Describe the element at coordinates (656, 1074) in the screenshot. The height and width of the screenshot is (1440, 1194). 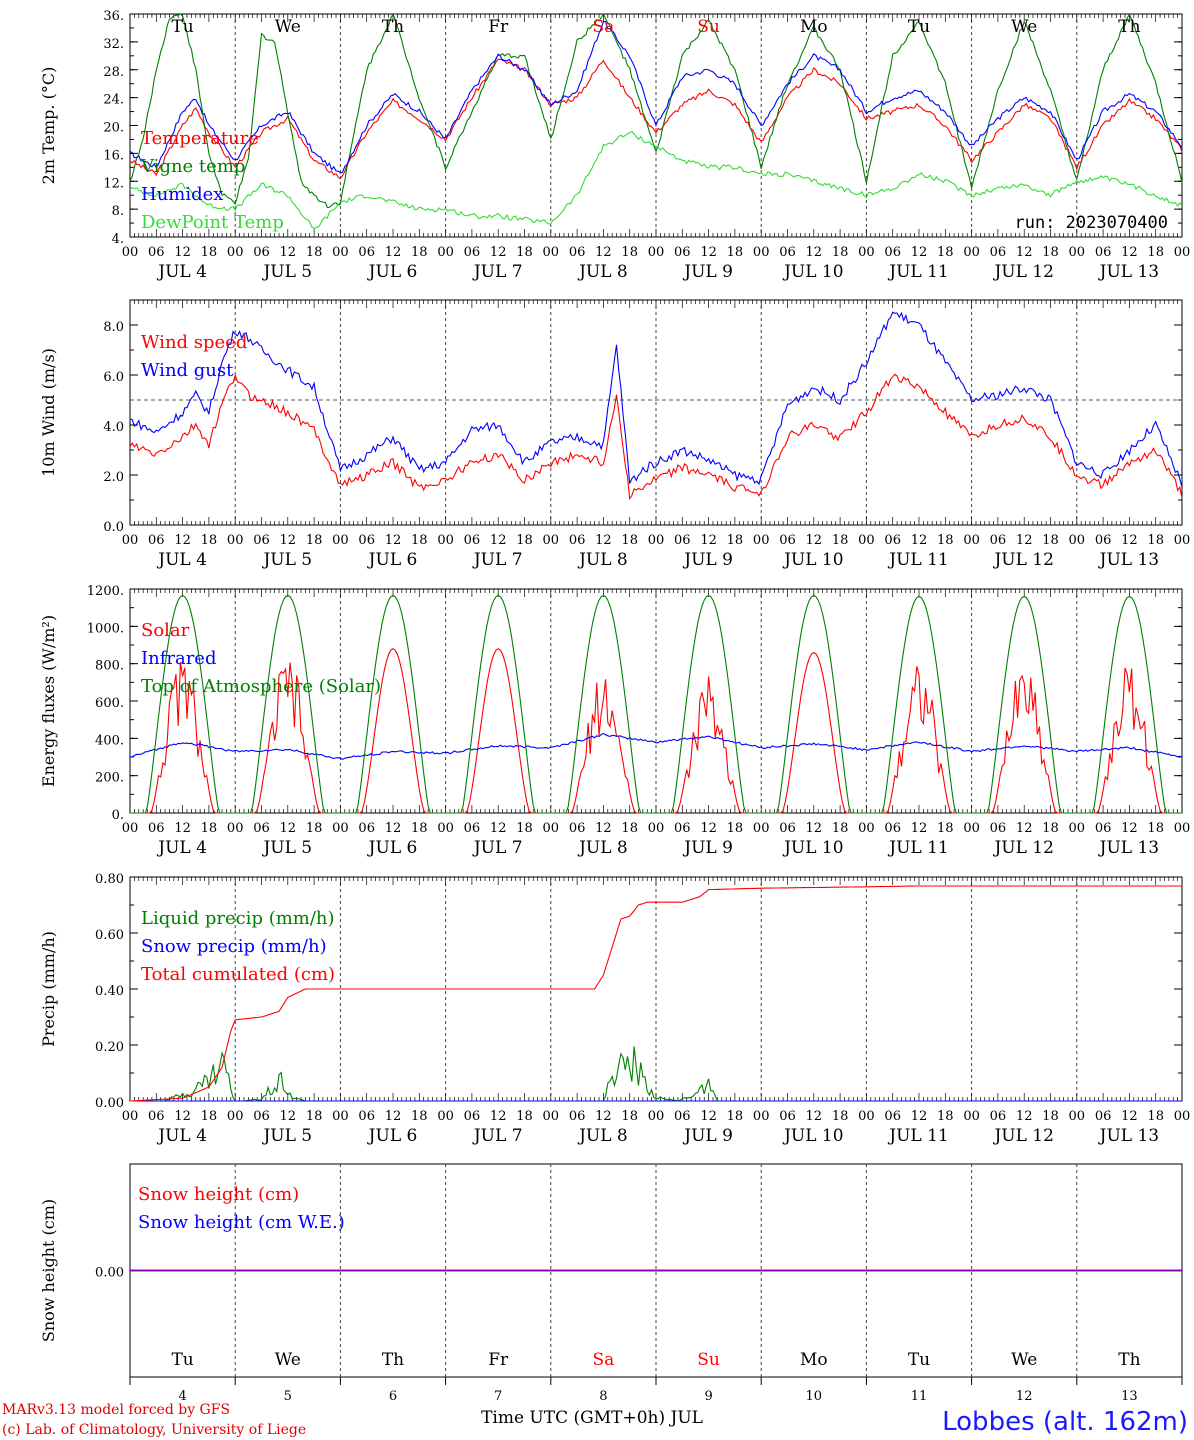
I see `series-liquid-precip-mm-h-` at that location.